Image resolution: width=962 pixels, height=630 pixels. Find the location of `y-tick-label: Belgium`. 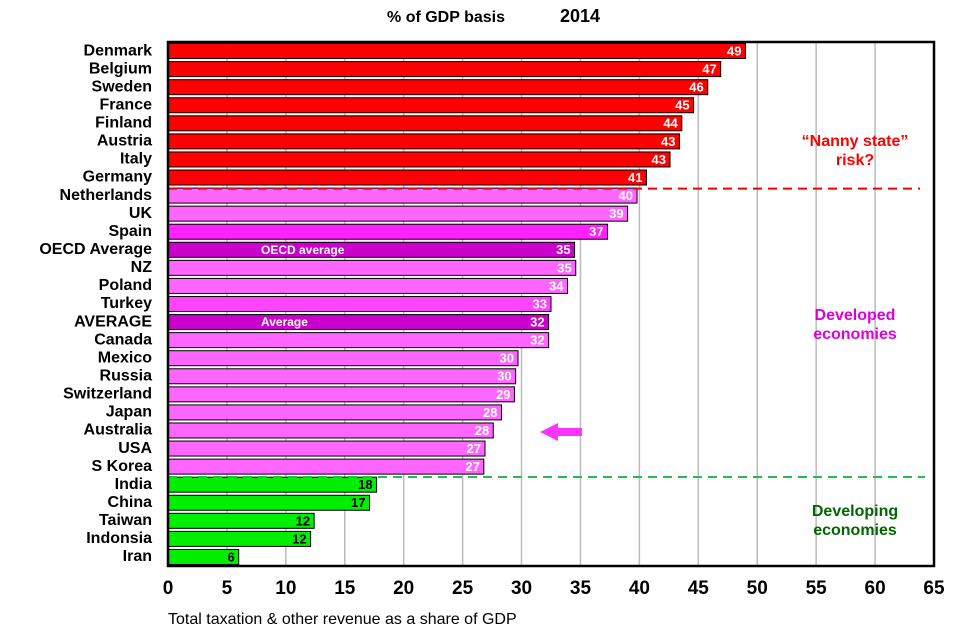

y-tick-label: Belgium is located at coordinates (120, 68).